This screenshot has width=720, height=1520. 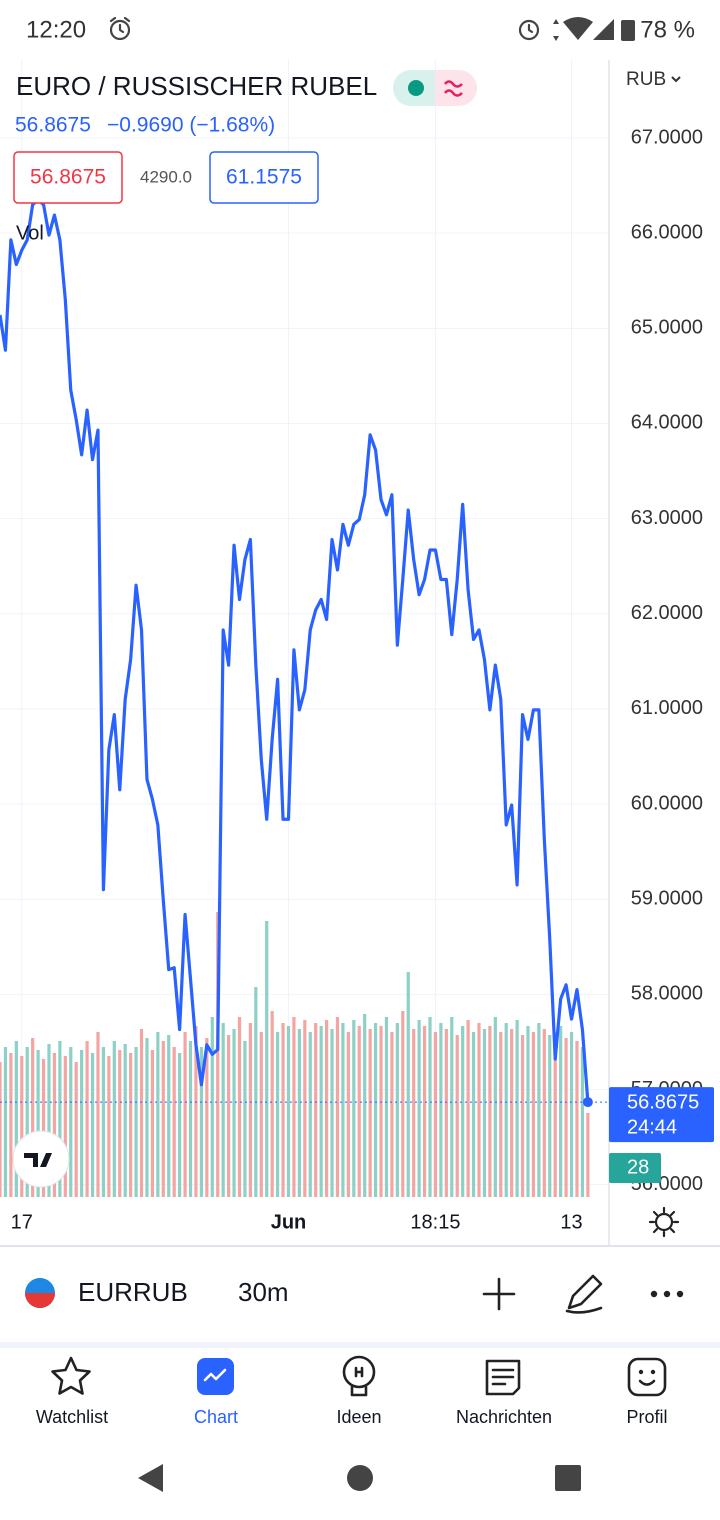 What do you see at coordinates (40, 1300) in the screenshot?
I see `symbol-flag-rub` at bounding box center [40, 1300].